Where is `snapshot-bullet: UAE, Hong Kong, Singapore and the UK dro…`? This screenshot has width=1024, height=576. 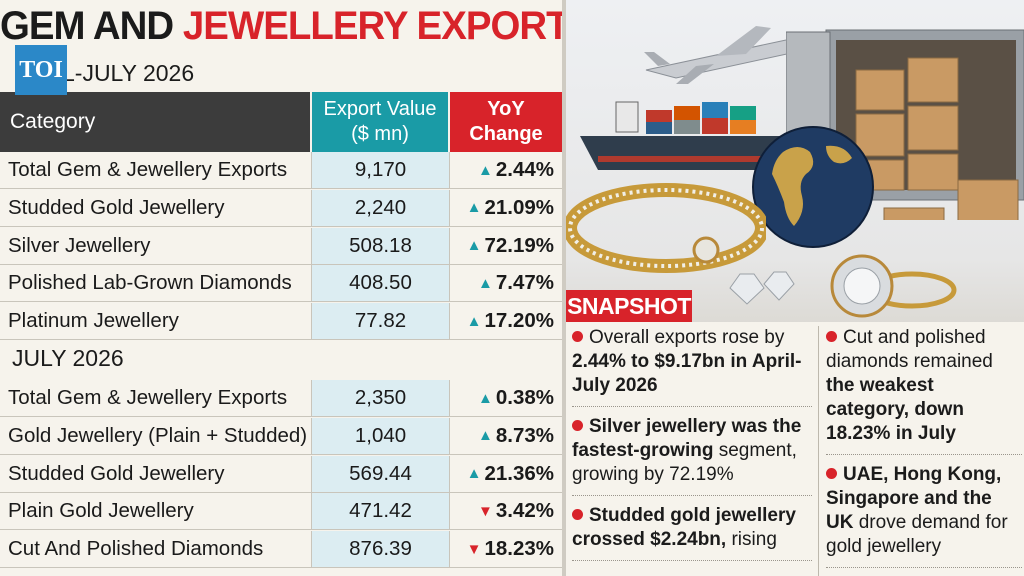
snapshot-bullet: UAE, Hong Kong, Singapore and the UK dro… is located at coordinates (924, 515).